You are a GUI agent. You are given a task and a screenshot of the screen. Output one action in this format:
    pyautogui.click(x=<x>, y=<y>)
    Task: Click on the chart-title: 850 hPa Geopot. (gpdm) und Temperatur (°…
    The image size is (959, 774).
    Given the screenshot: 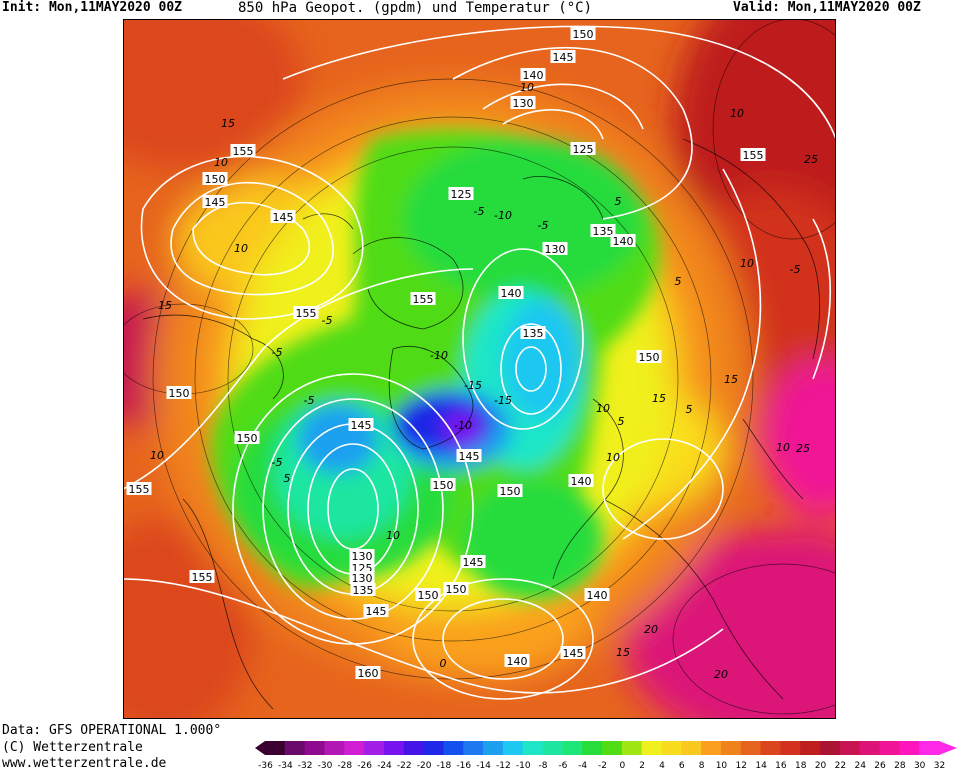 What is the action you would take?
    pyautogui.click(x=415, y=8)
    